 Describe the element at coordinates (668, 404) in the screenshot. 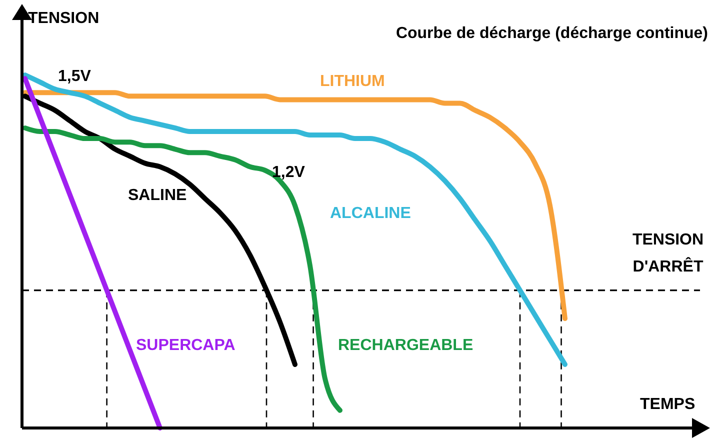

I see `x-axis-title: TEMPS` at that location.